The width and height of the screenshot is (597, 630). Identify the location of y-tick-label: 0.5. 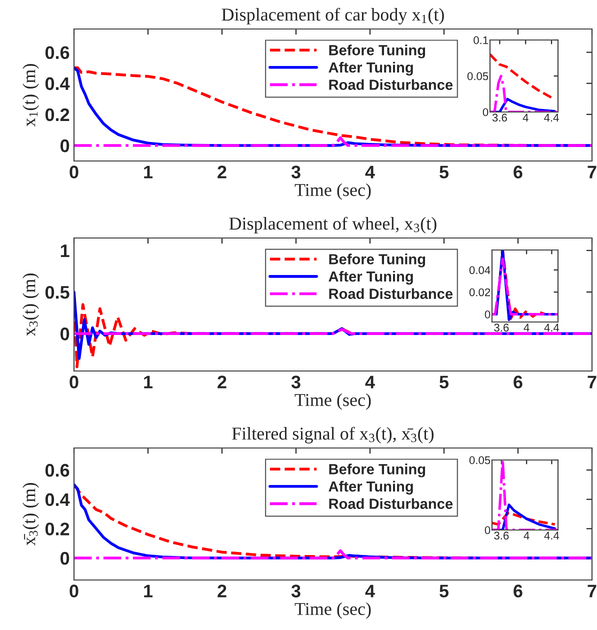
(57, 292).